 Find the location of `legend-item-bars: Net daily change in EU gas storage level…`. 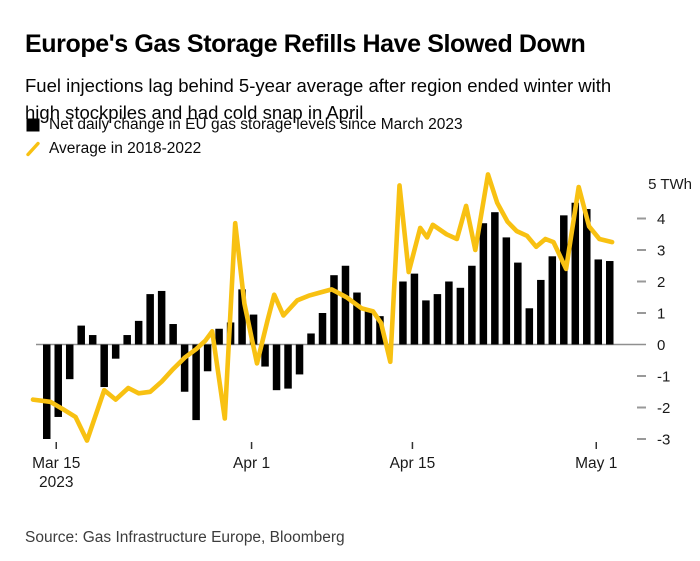

legend-item-bars: Net daily change in EU gas storage level… is located at coordinates (244, 125).